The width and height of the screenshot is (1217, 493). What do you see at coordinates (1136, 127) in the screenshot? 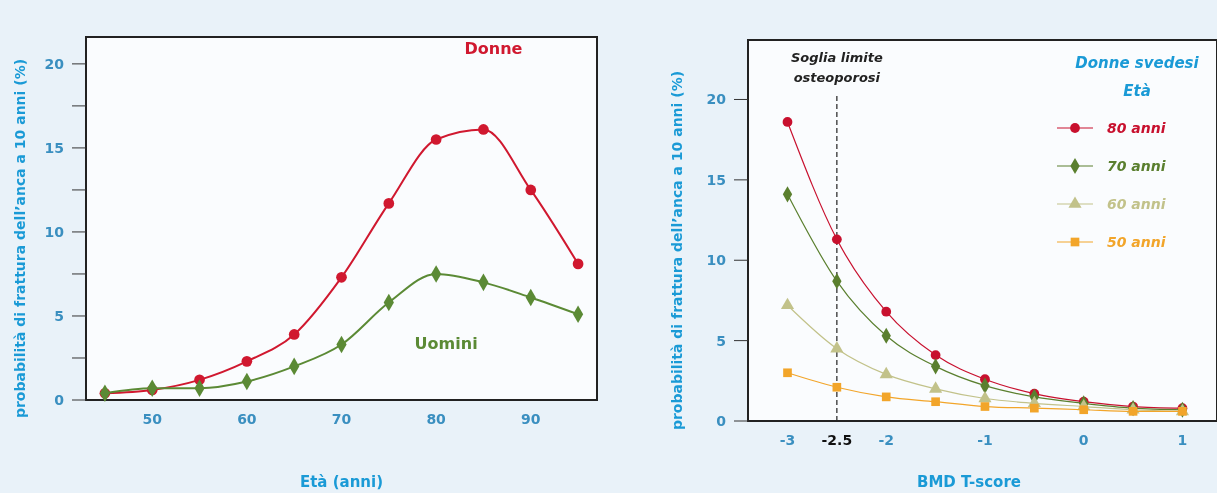
I see `legend-label: 80 anni` at bounding box center [1136, 127].